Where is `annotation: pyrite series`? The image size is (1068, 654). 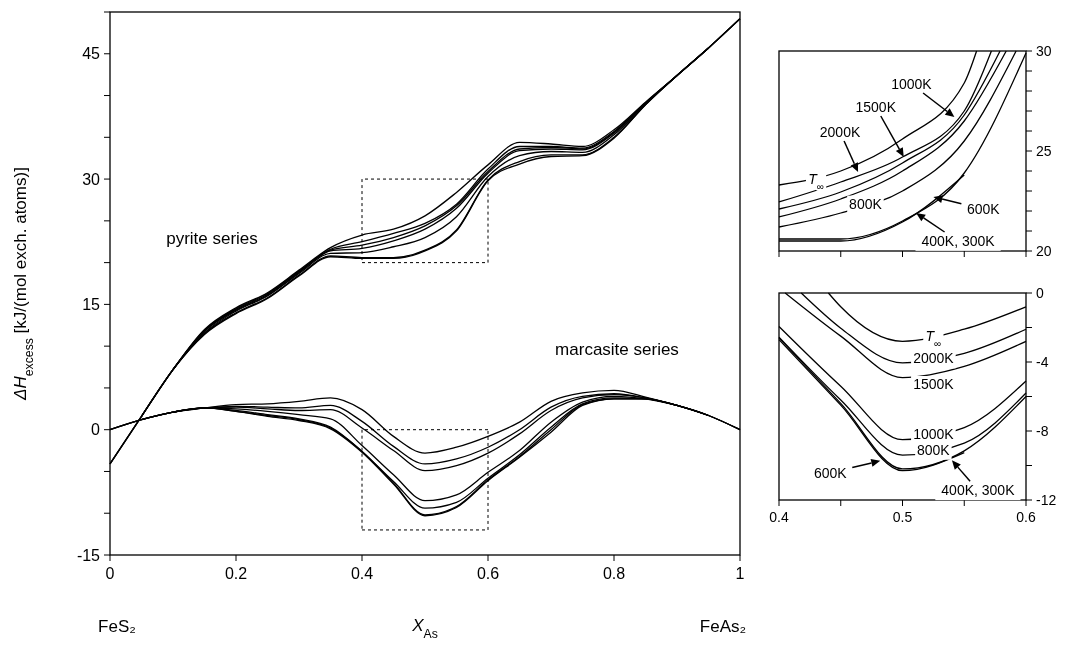
annotation: pyrite series is located at coordinates (212, 238).